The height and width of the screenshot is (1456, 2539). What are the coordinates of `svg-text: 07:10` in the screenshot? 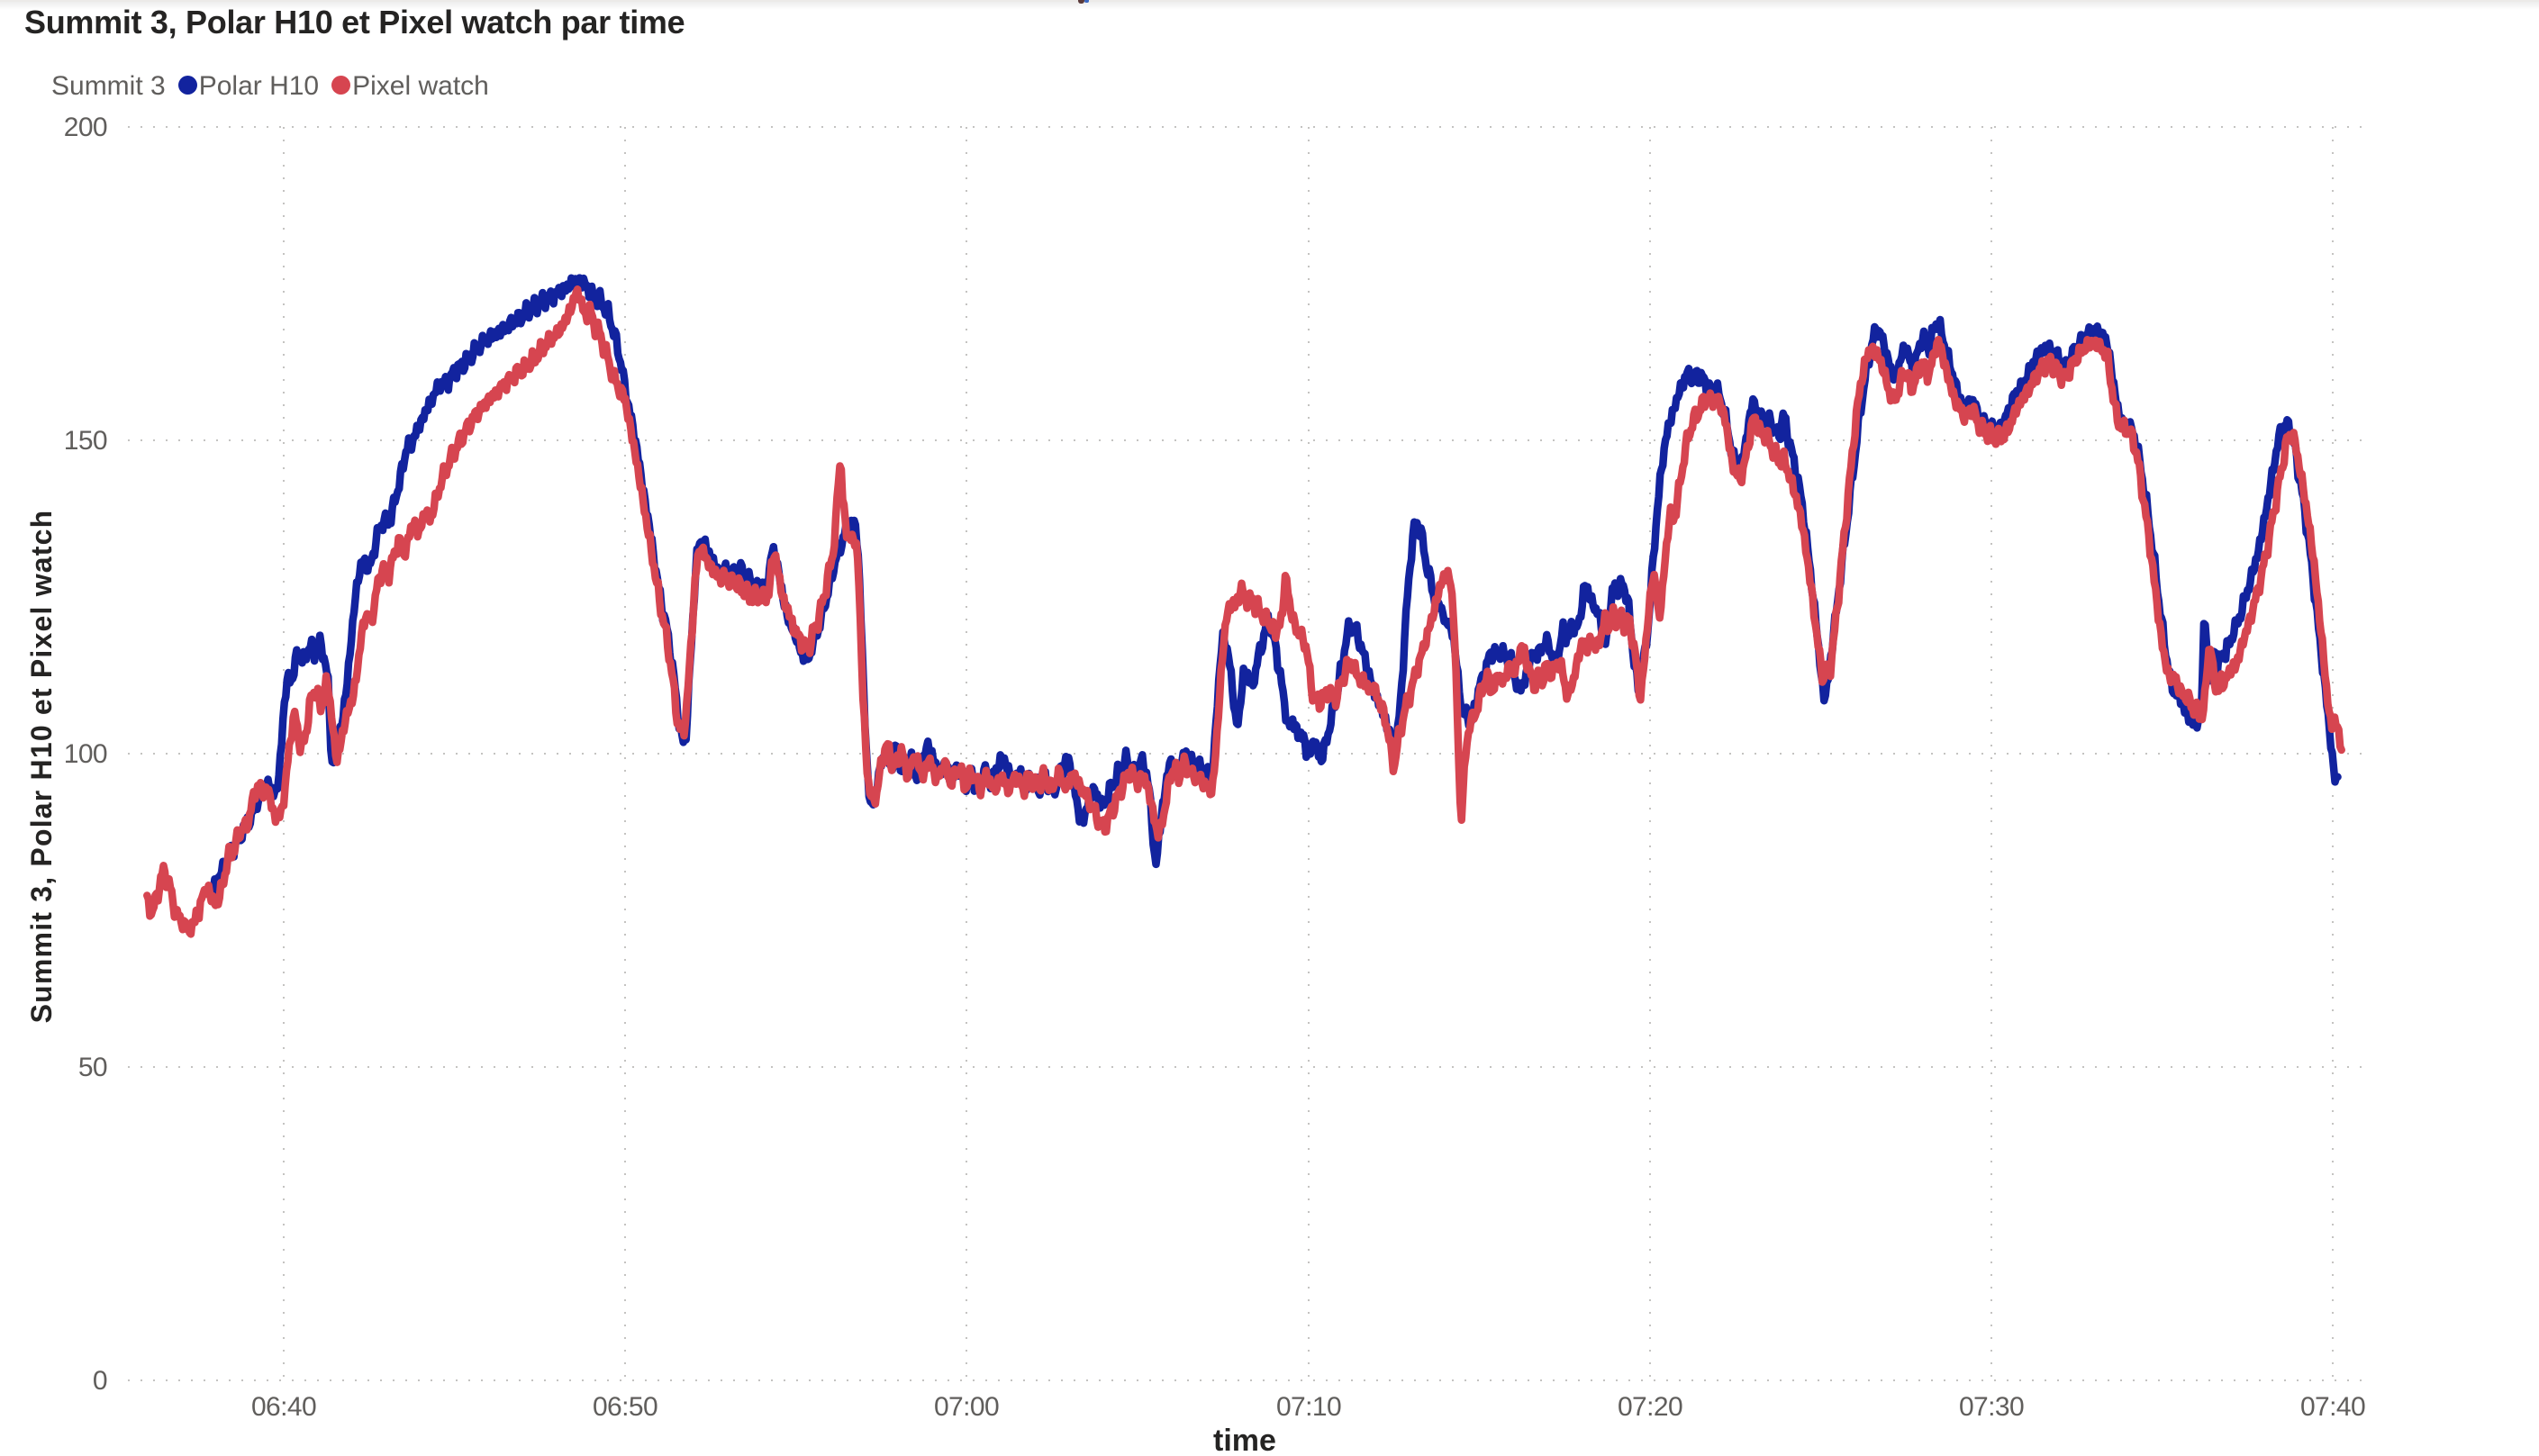 It's located at (1308, 1407).